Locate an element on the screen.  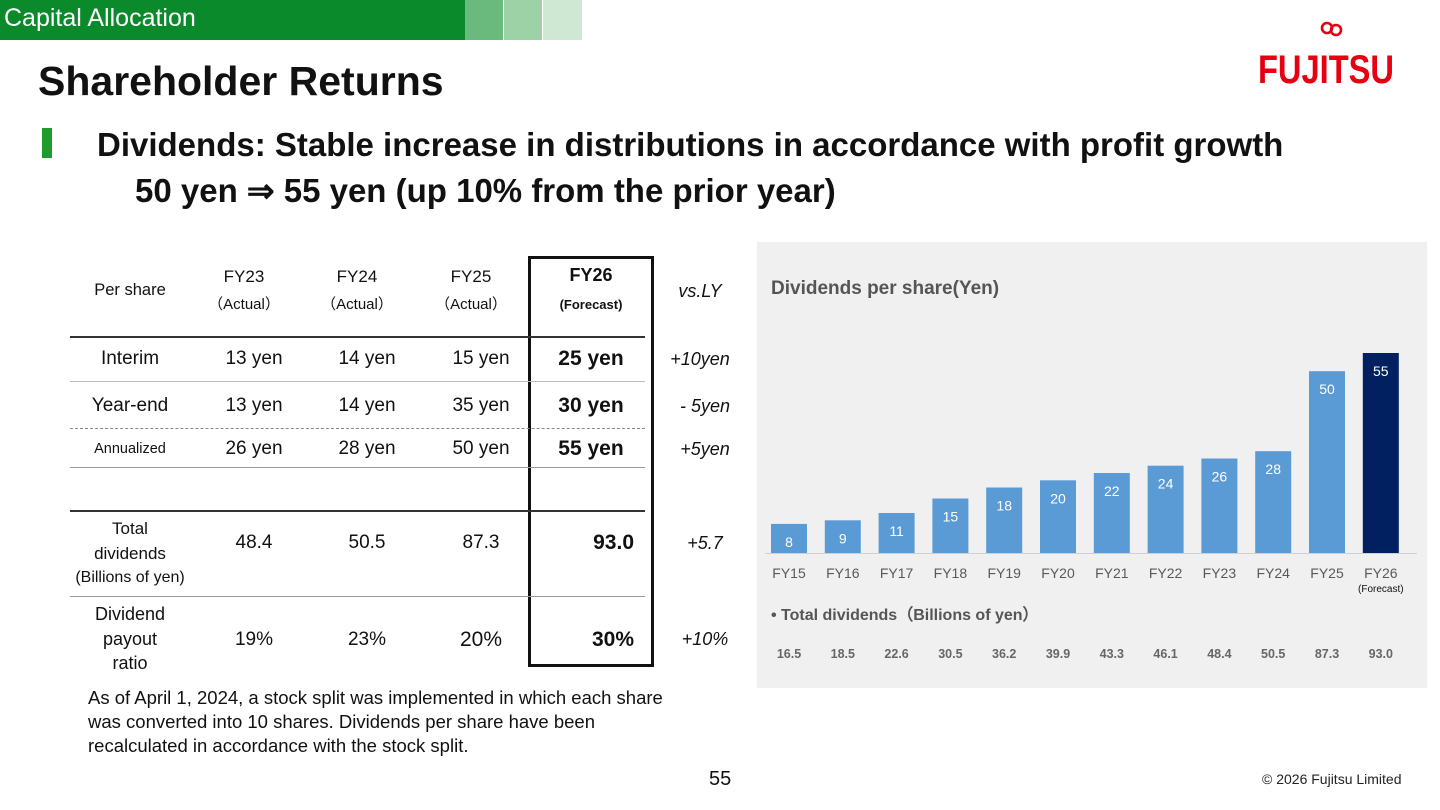
x-tick-label: FY19 is located at coordinates (1004, 573).